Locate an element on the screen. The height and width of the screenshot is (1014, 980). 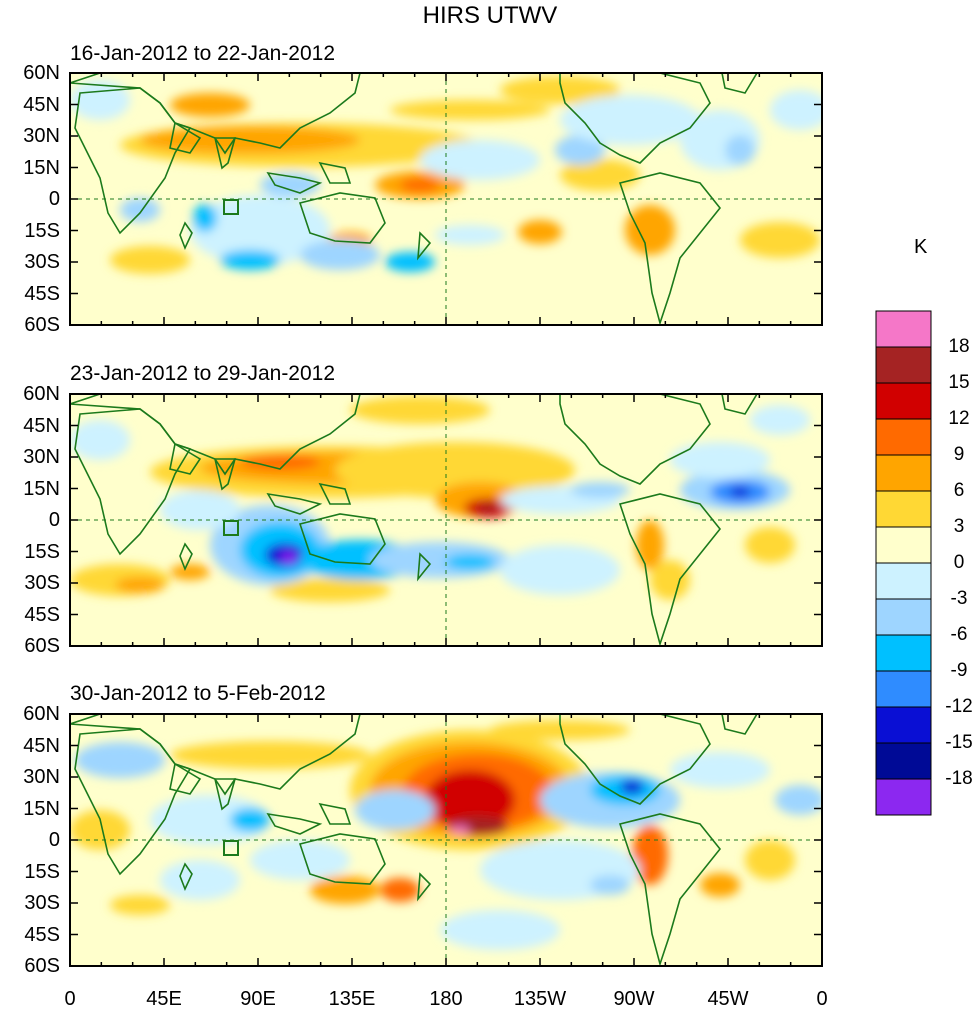
colorbar-label: 0 is located at coordinates (959, 562).